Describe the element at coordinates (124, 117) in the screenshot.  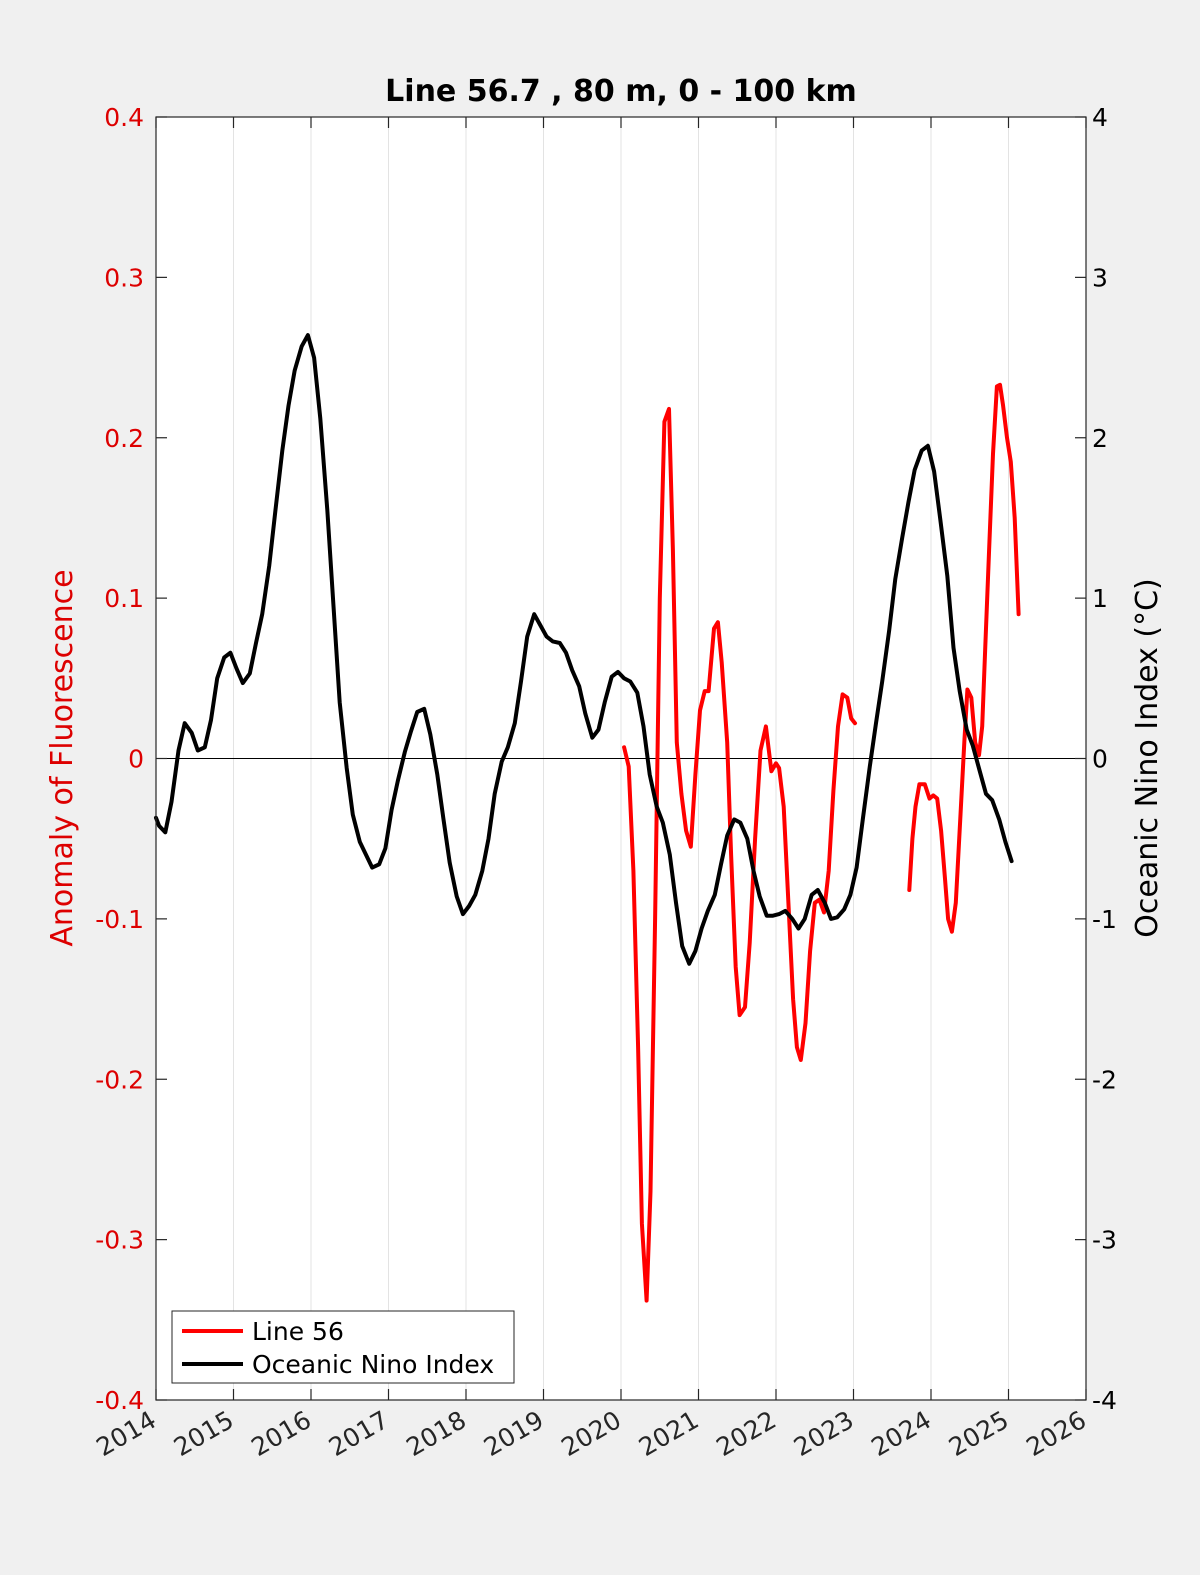
I see `left-y-tick-label: 0.4` at that location.